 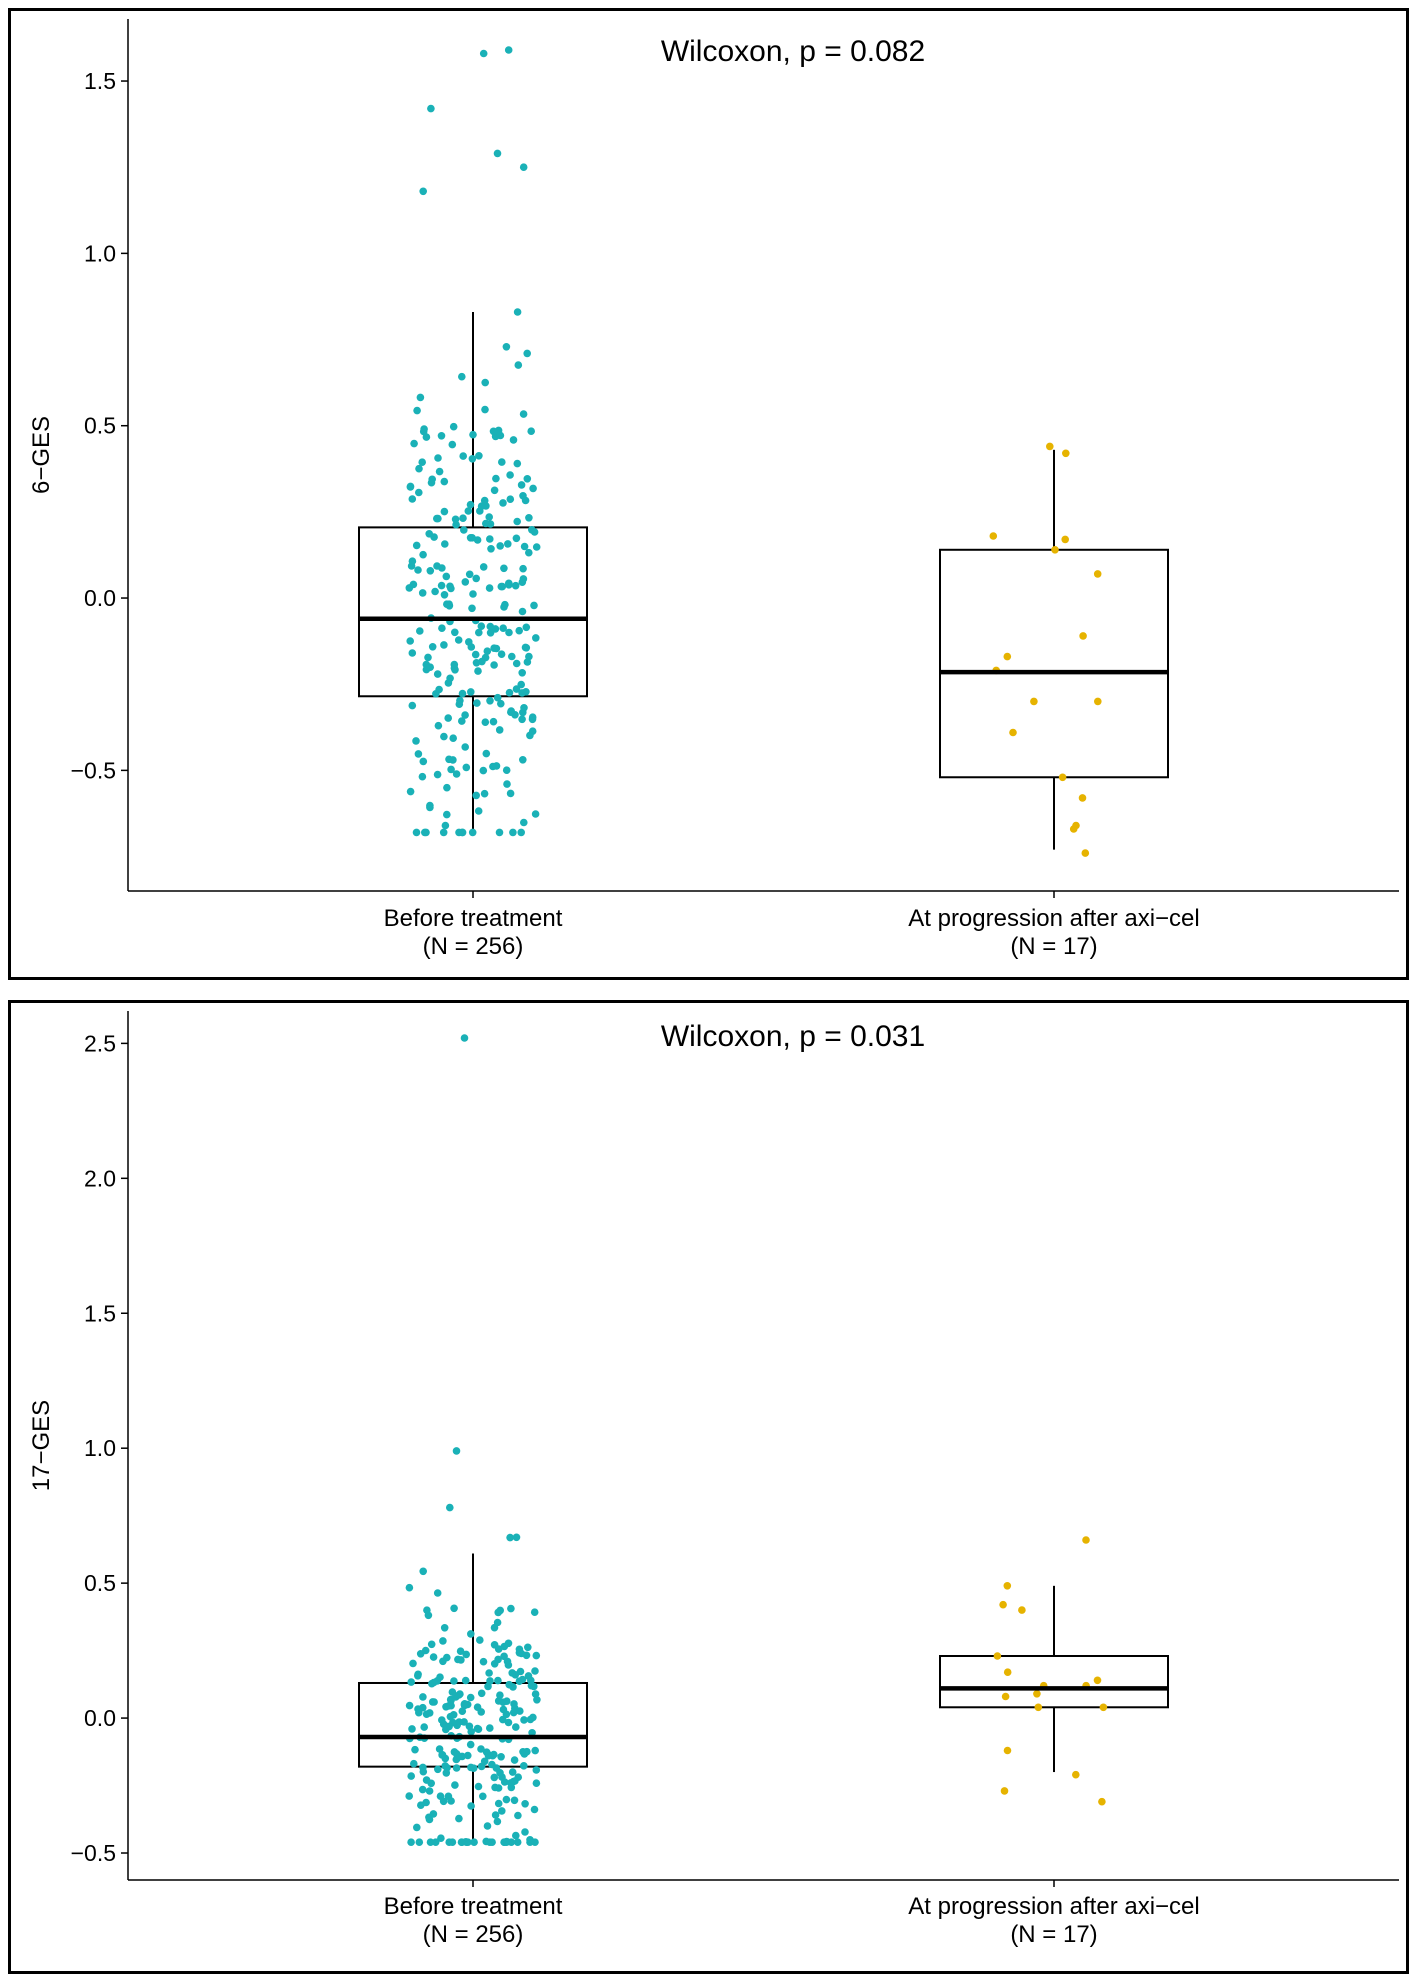 What do you see at coordinates (100, 1718) in the screenshot?
I see `y-tick-label: 0.0` at bounding box center [100, 1718].